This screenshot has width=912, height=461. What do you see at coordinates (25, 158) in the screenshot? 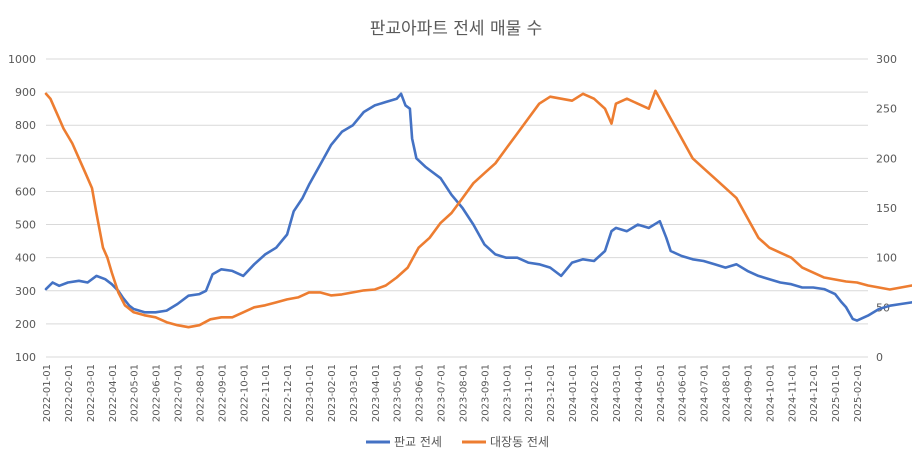
I see `y-left-tick-label: 700` at bounding box center [25, 158].